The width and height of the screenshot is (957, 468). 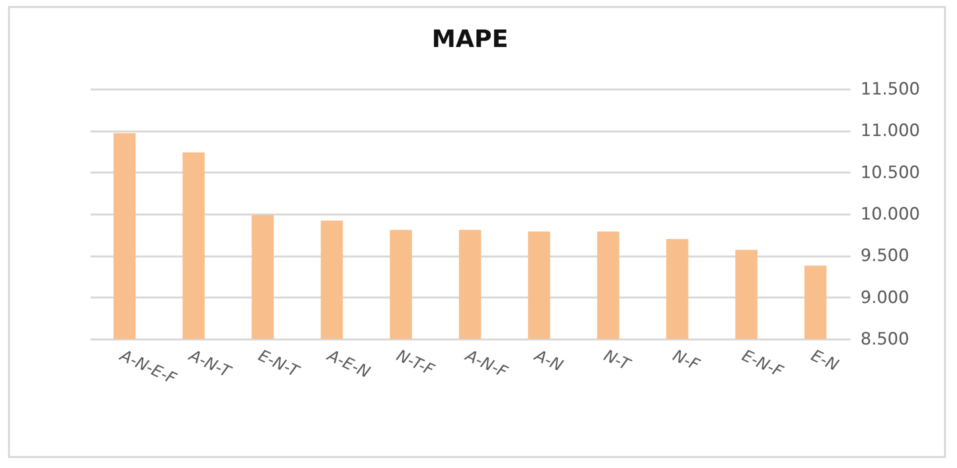 I want to click on x-tick-label: N-T-F, so click(x=416, y=363).